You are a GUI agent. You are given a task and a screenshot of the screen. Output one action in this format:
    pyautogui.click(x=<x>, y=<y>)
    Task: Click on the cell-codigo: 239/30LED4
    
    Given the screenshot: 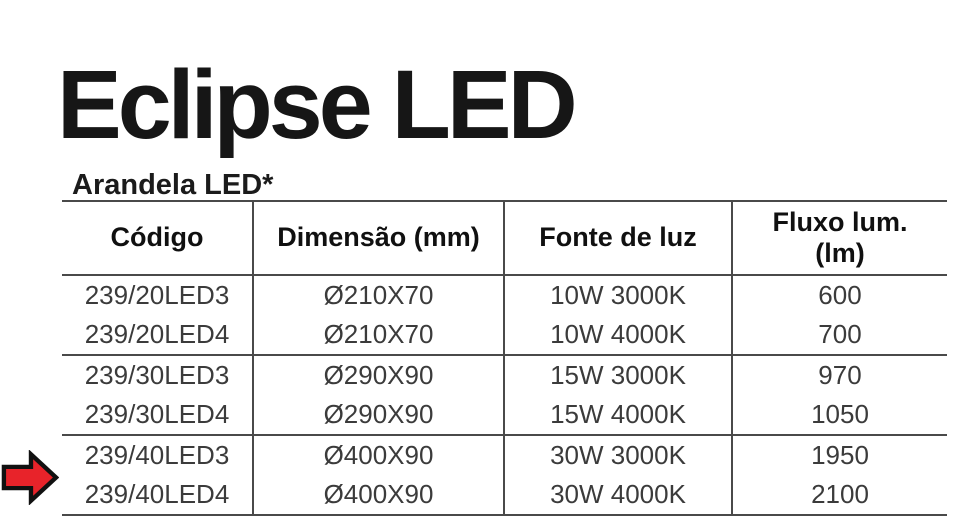 What is the action you would take?
    pyautogui.click(x=158, y=414)
    